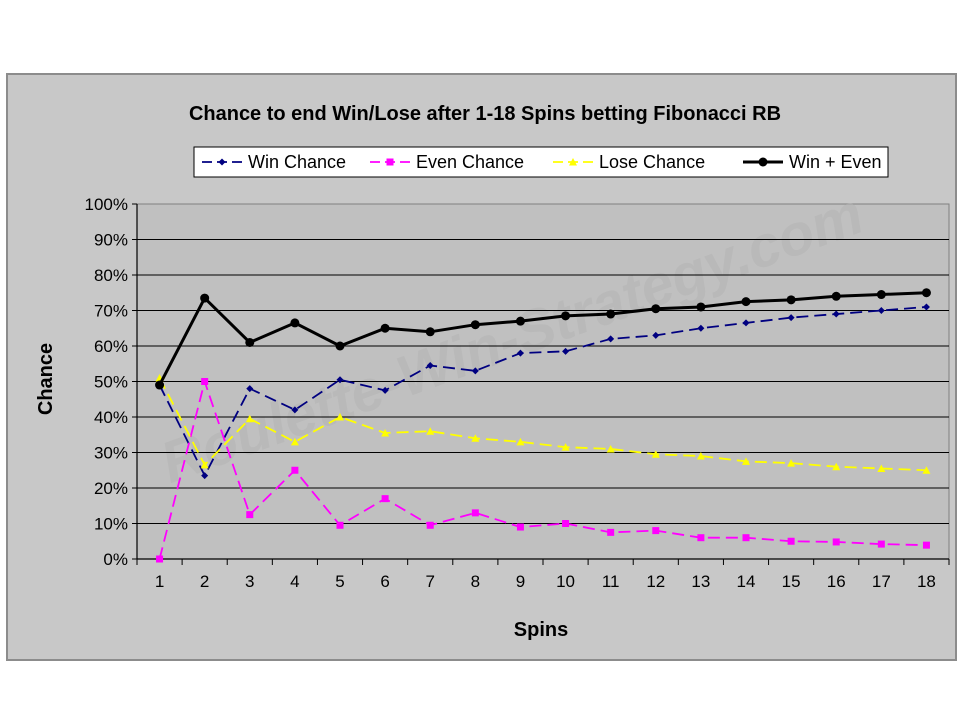 The width and height of the screenshot is (960, 720). What do you see at coordinates (111, 453) in the screenshot?
I see `y-tick-label: 30%` at bounding box center [111, 453].